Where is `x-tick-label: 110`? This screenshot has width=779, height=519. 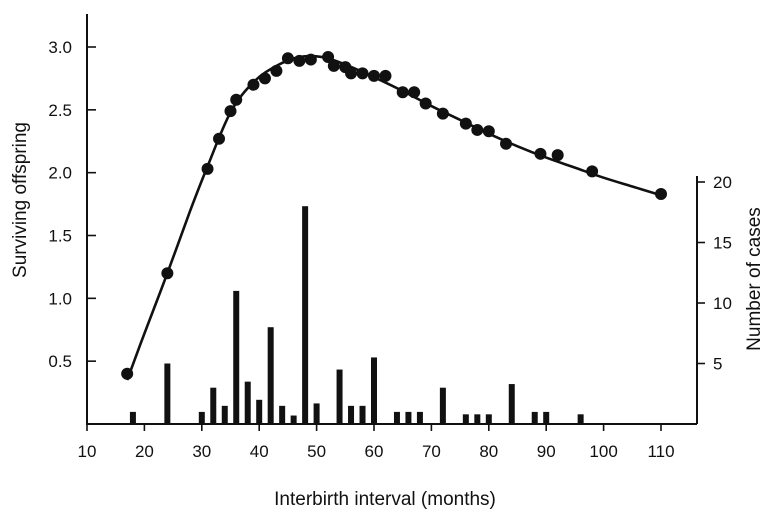
x-tick-label: 110 is located at coordinates (660, 451).